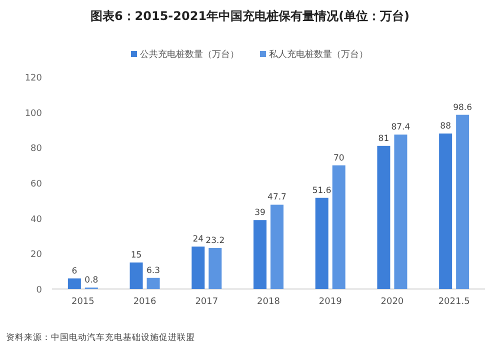 The width and height of the screenshot is (500, 349). I want to click on data-label: 70, so click(338, 158).